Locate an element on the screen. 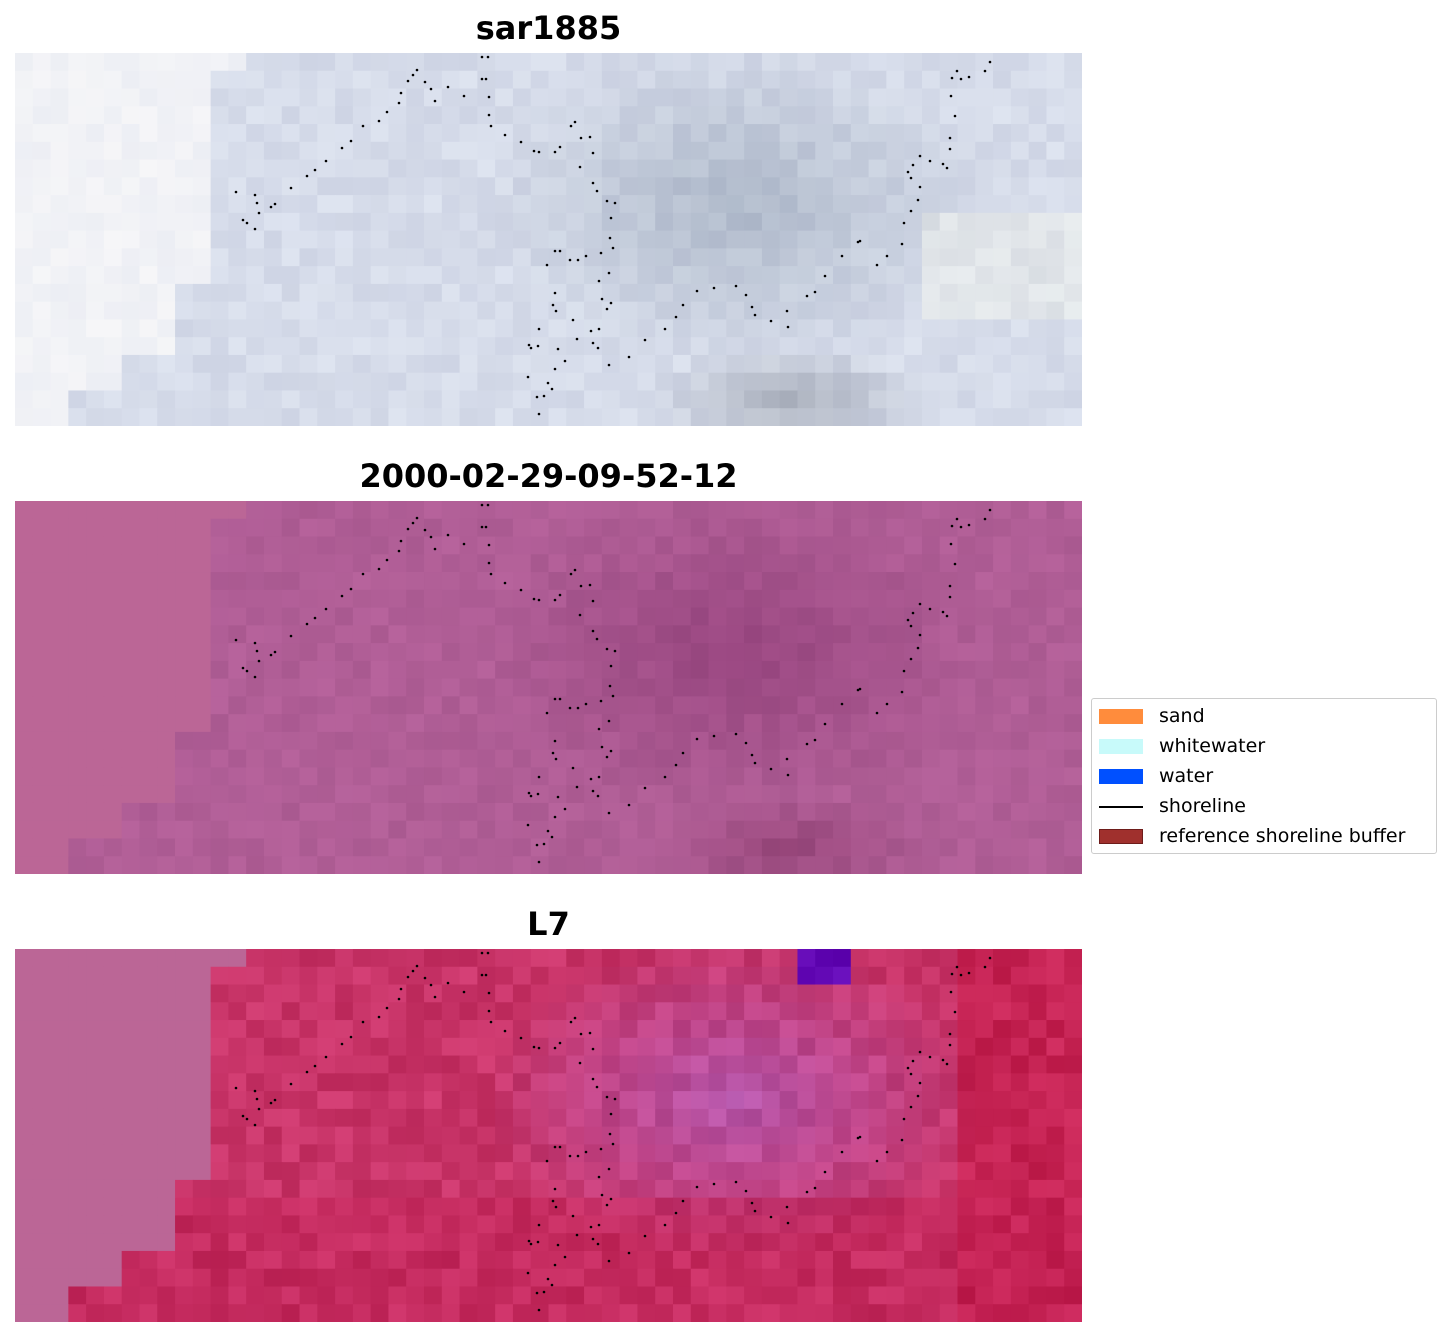  panel-title-2: 2000-02-29-09-52-12 is located at coordinates (548, 476).